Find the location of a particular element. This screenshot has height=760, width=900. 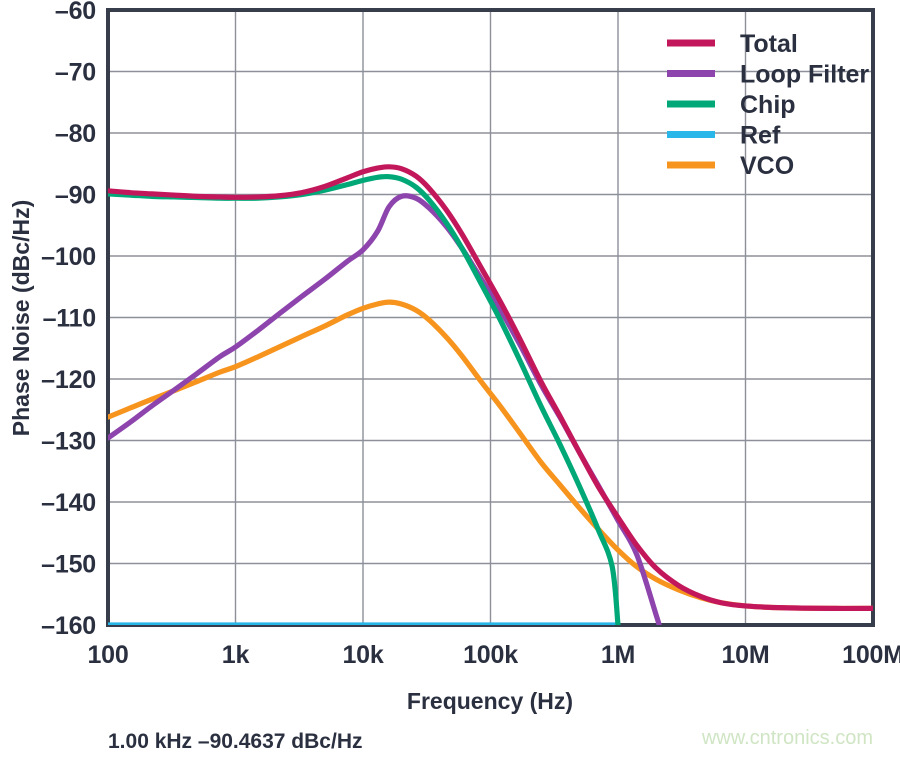

x-tick-label: 100M is located at coordinates (871, 655).